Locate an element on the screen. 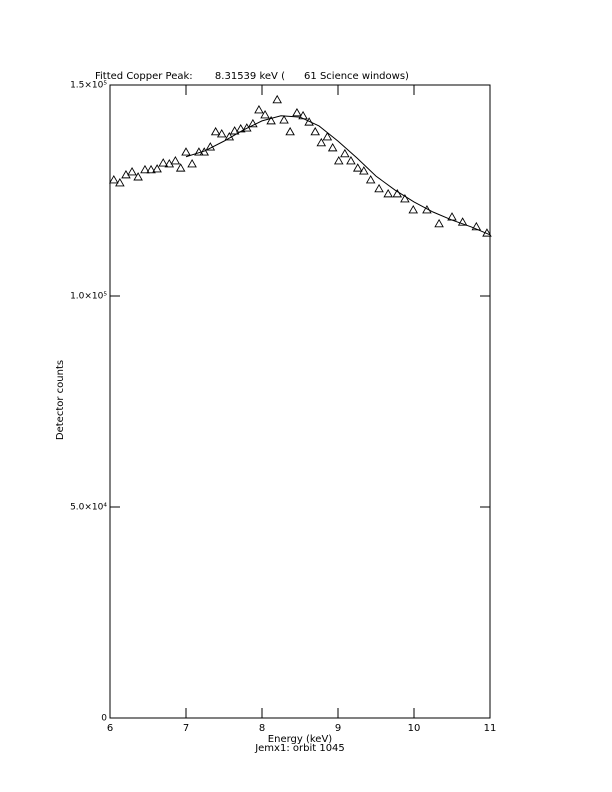 This screenshot has height=792, width=612. x-tick-label: 10 is located at coordinates (414, 728).